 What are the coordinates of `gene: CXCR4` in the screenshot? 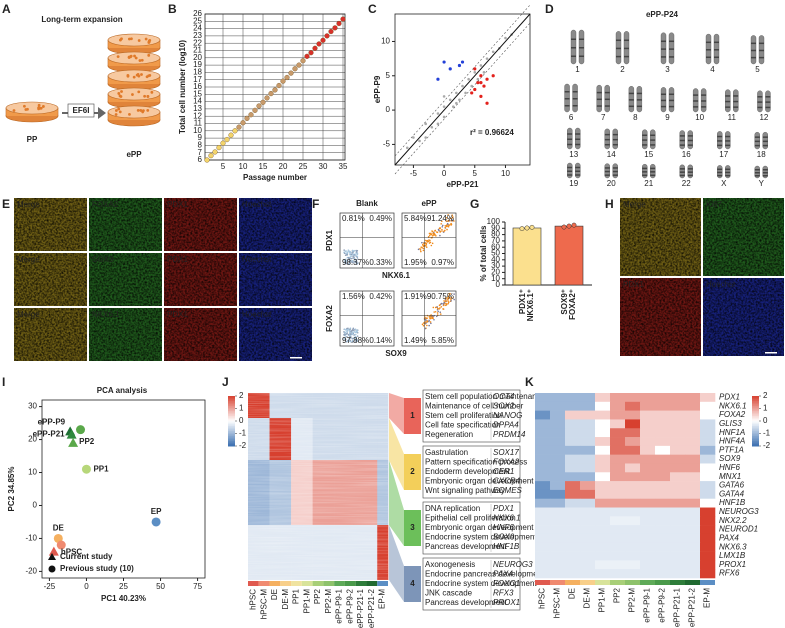 It's located at (507, 481).